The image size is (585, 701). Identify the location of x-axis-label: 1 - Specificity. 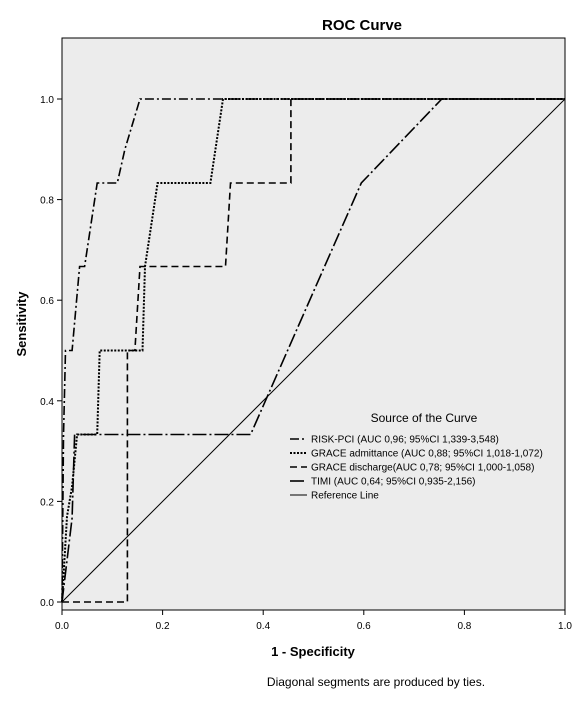
(313, 651).